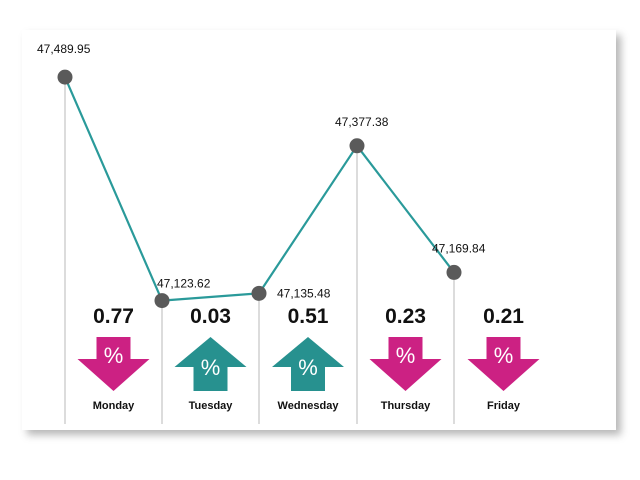 The image size is (640, 480). What do you see at coordinates (454, 272) in the screenshot?
I see `data-point-friday` at bounding box center [454, 272].